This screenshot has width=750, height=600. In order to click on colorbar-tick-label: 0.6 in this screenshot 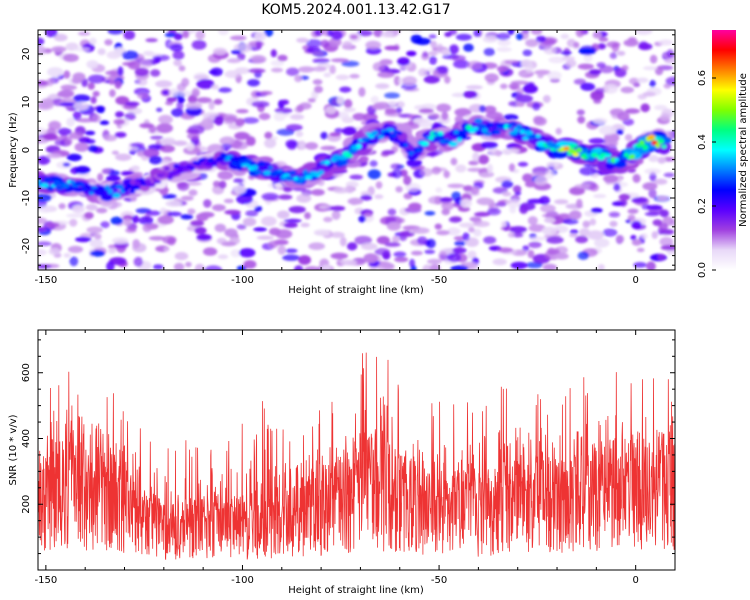, I will do `click(702, 78)`.